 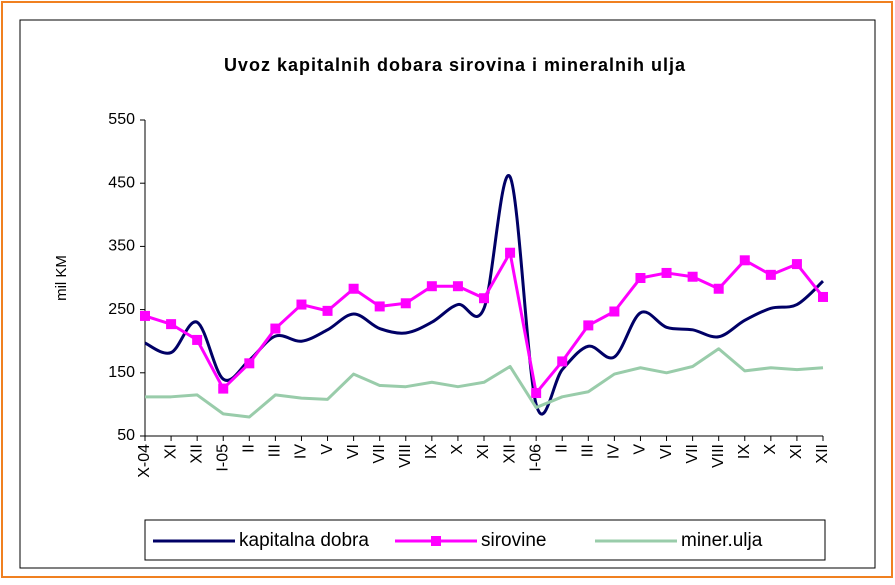 What do you see at coordinates (304, 540) in the screenshot?
I see `legend-label: kapitalna dobra` at bounding box center [304, 540].